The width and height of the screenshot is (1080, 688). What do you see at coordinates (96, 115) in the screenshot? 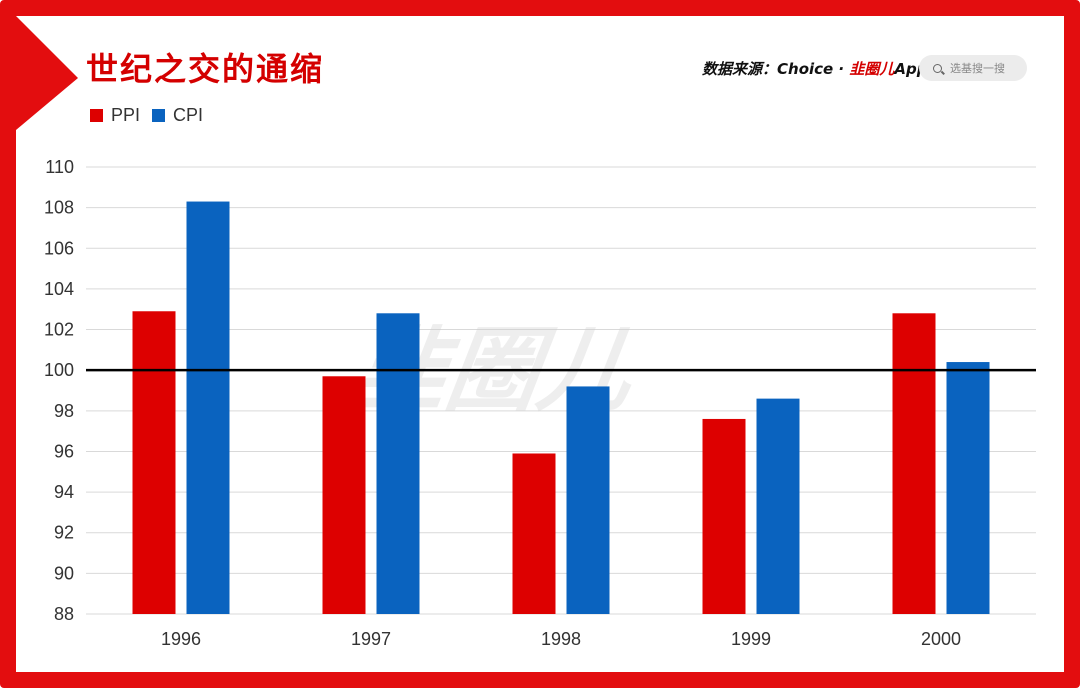
I see `legend-swatch-ppi` at bounding box center [96, 115].